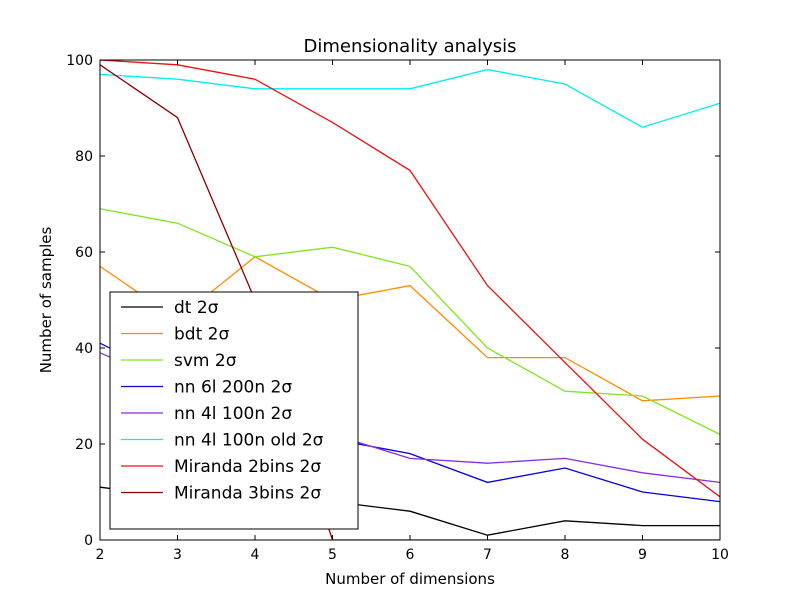  What do you see at coordinates (409, 46) in the screenshot?
I see `chart-title: Dimensionality analysis` at bounding box center [409, 46].